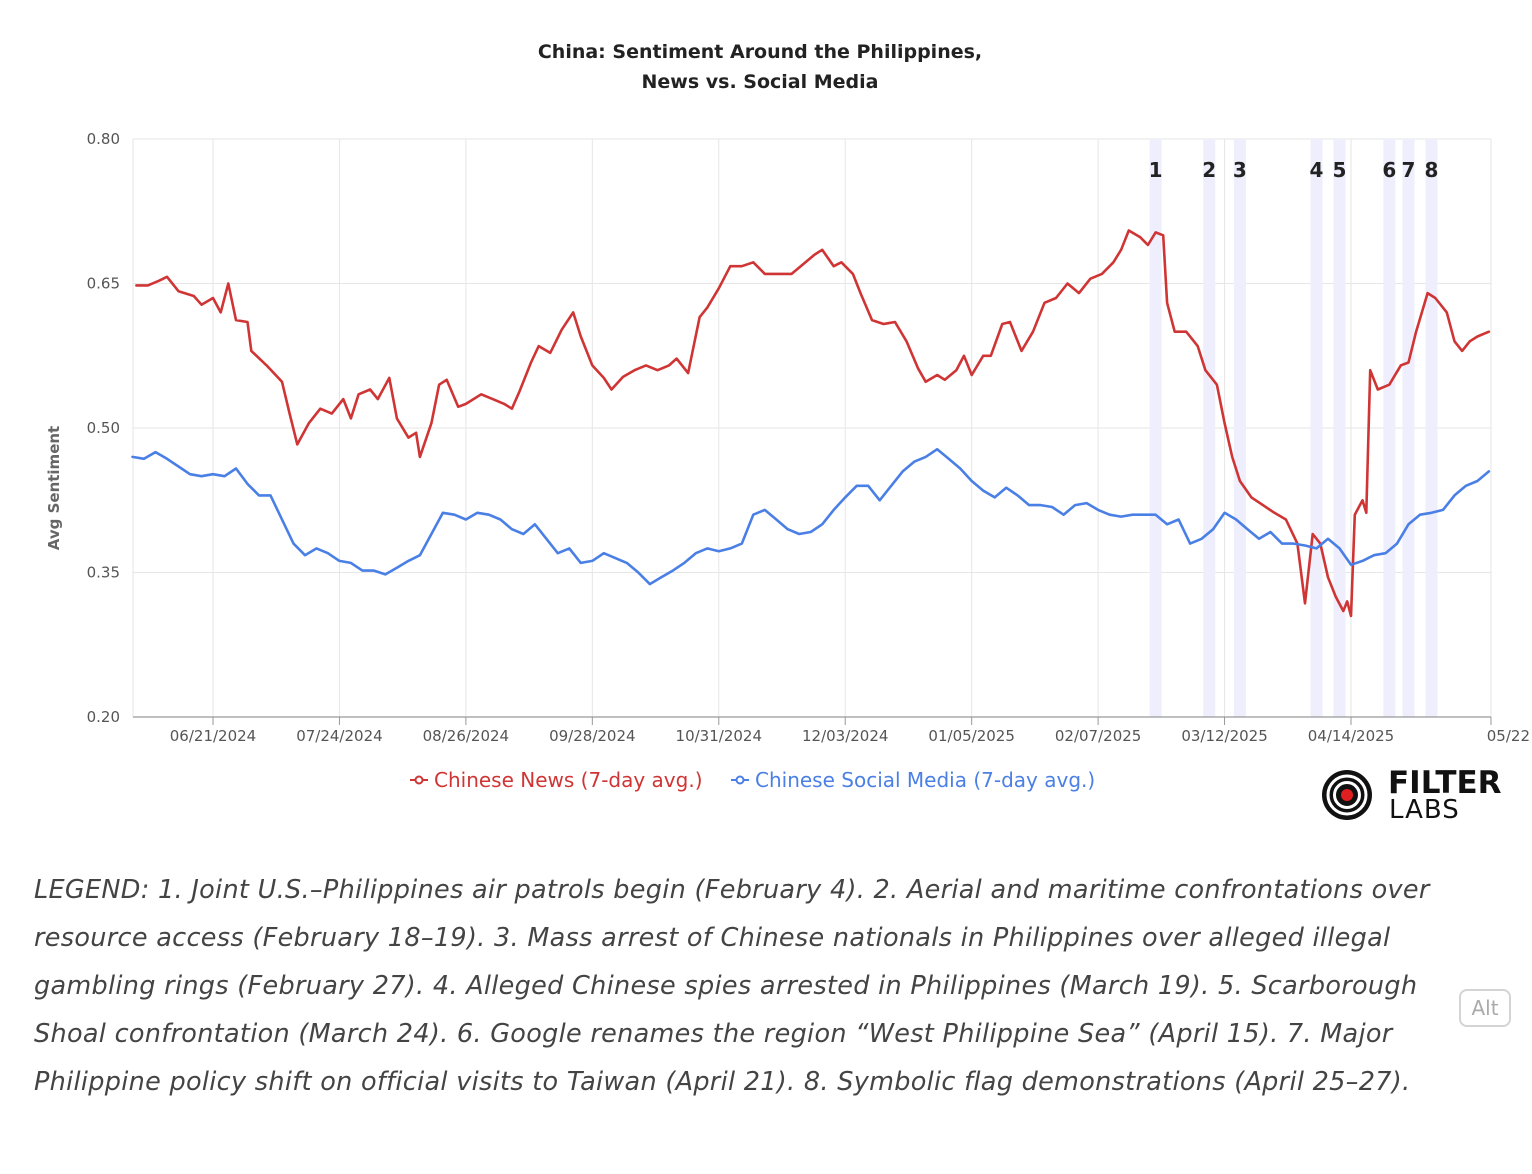 The height and width of the screenshot is (1174, 1532). What do you see at coordinates (1508, 736) in the screenshot?
I see `x-tick-label: 05/22` at bounding box center [1508, 736].